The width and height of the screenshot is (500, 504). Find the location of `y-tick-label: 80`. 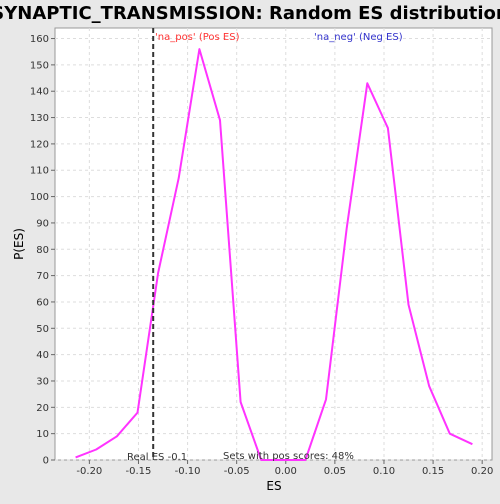

y-tick-label: 80 is located at coordinates (42, 250).